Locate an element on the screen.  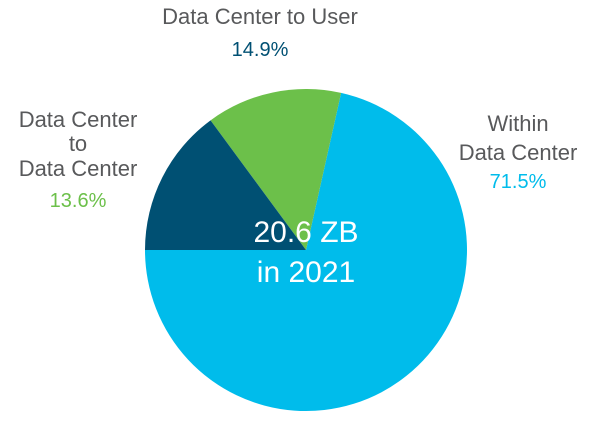
slice-value-label: 71.5% is located at coordinates (518, 182).